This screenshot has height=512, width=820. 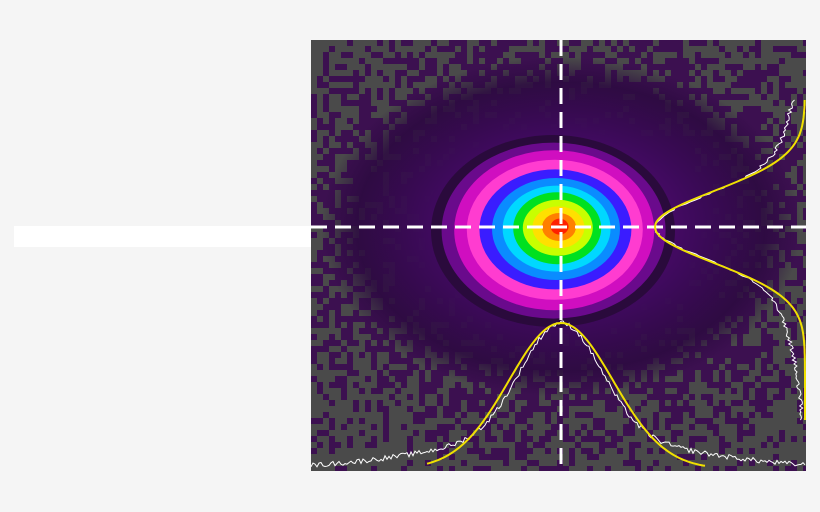 What do you see at coordinates (162, 236) in the screenshot?
I see `white-band` at bounding box center [162, 236].